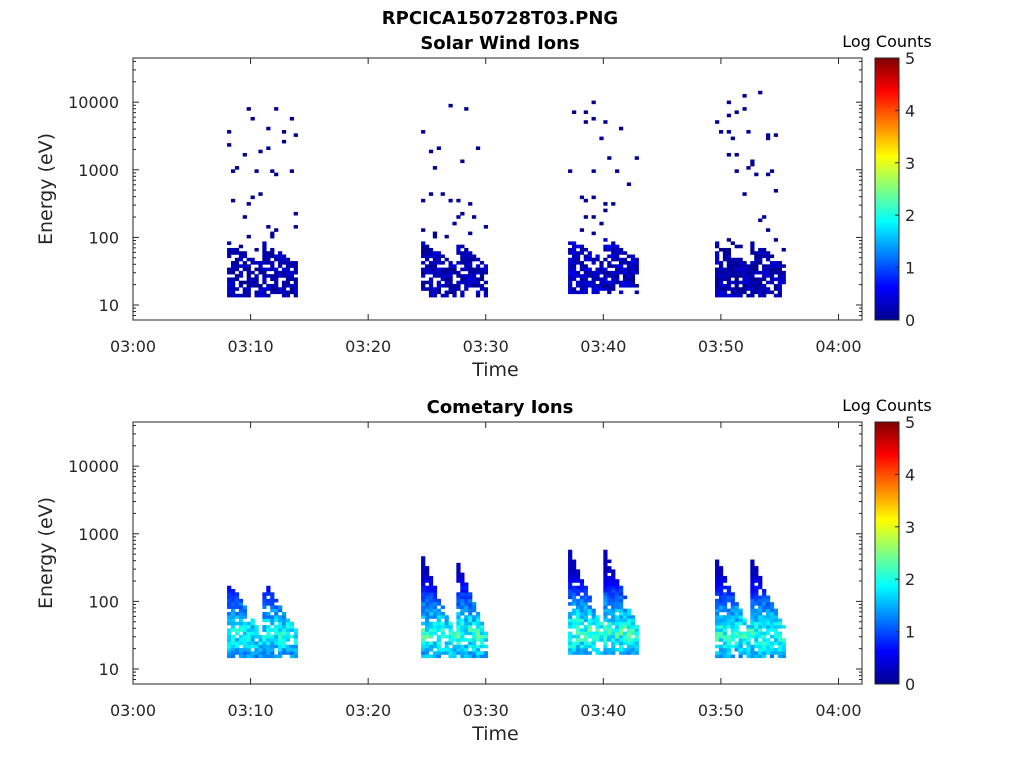 This screenshot has height=768, width=1024. I want to click on x-tick-label: 03:30, so click(486, 346).